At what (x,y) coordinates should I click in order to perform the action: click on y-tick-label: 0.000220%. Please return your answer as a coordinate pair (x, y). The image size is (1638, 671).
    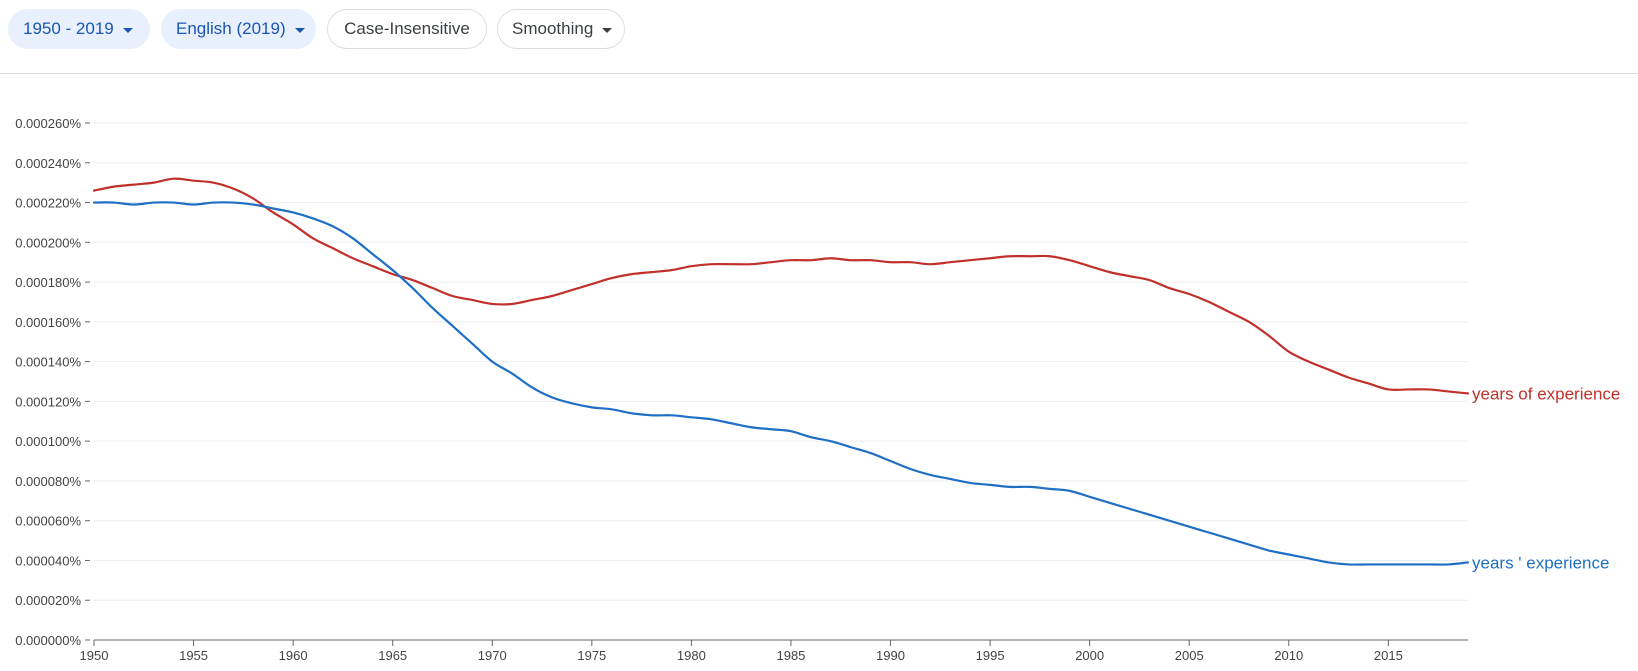
    Looking at the image, I should click on (48, 203).